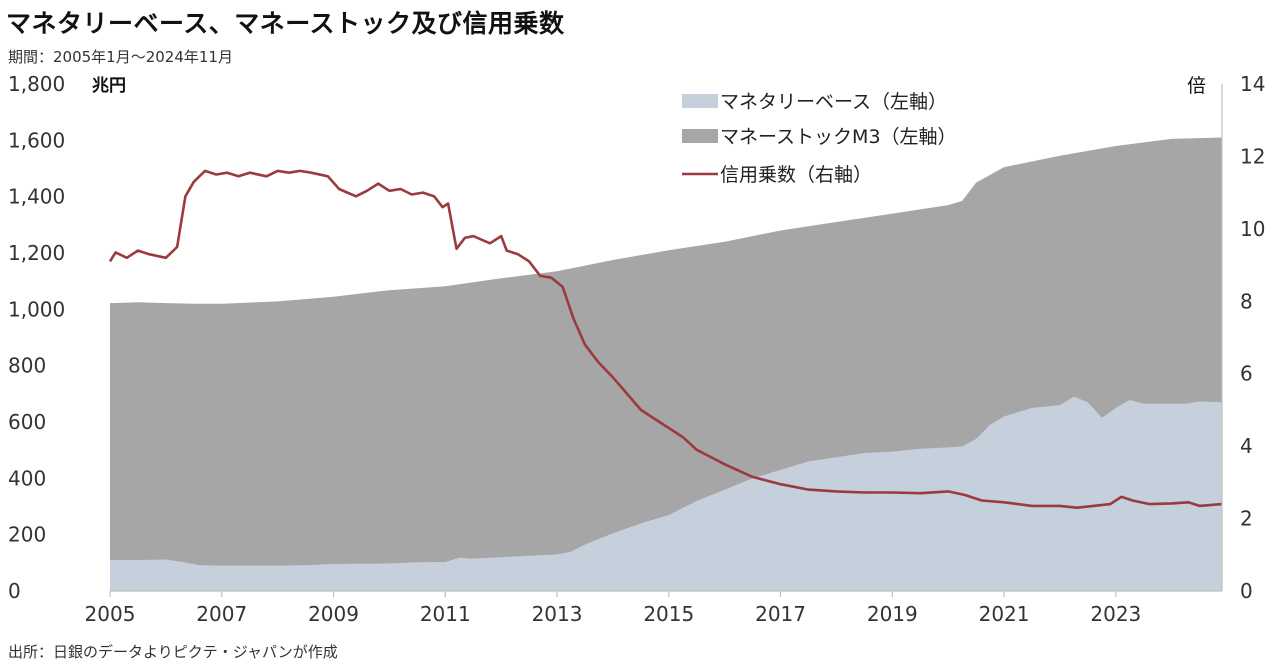 The image size is (1287, 671). Describe the element at coordinates (109, 86) in the screenshot. I see `left-y-unit-label: 兆円` at that location.